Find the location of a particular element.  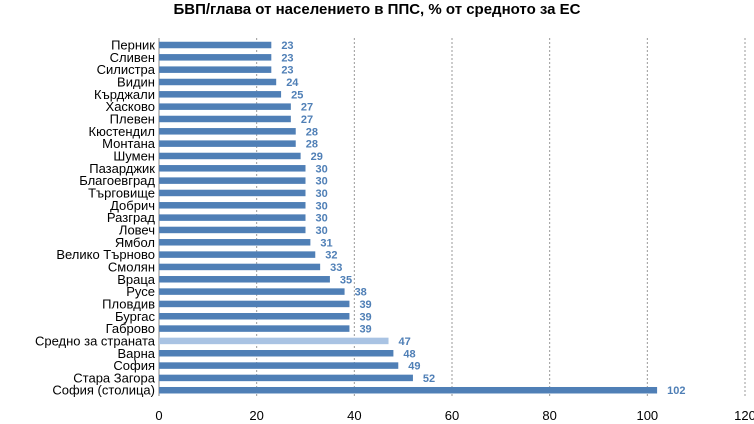

category-label: Ловеч is located at coordinates (137, 229).